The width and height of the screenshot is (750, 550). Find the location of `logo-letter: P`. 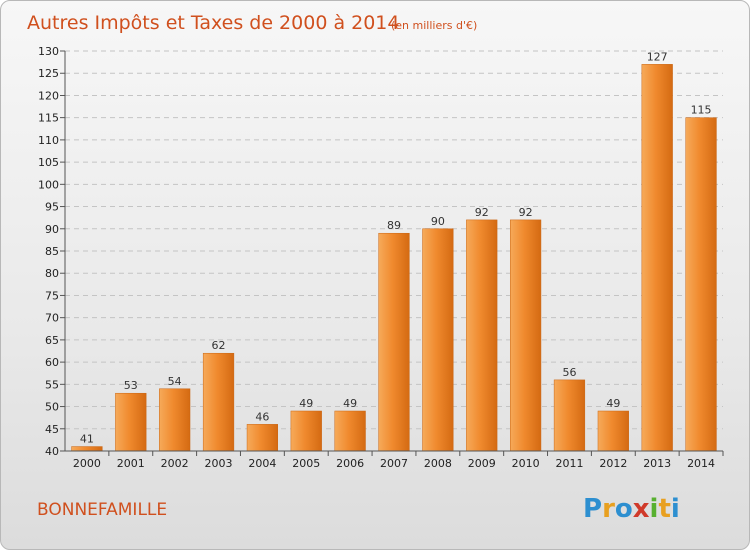

logo-letter: P is located at coordinates (592, 509).